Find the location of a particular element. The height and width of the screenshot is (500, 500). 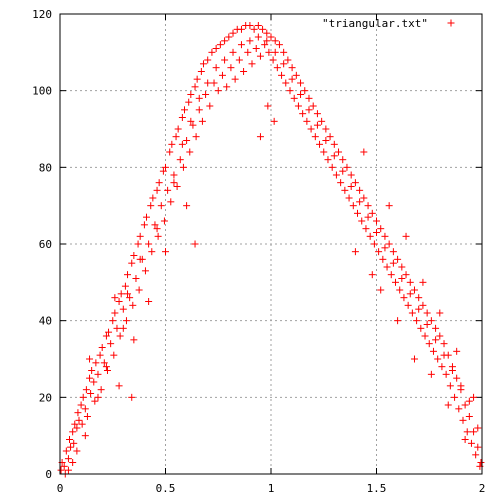

legend-label: "triangular.txt" is located at coordinates (375, 23).